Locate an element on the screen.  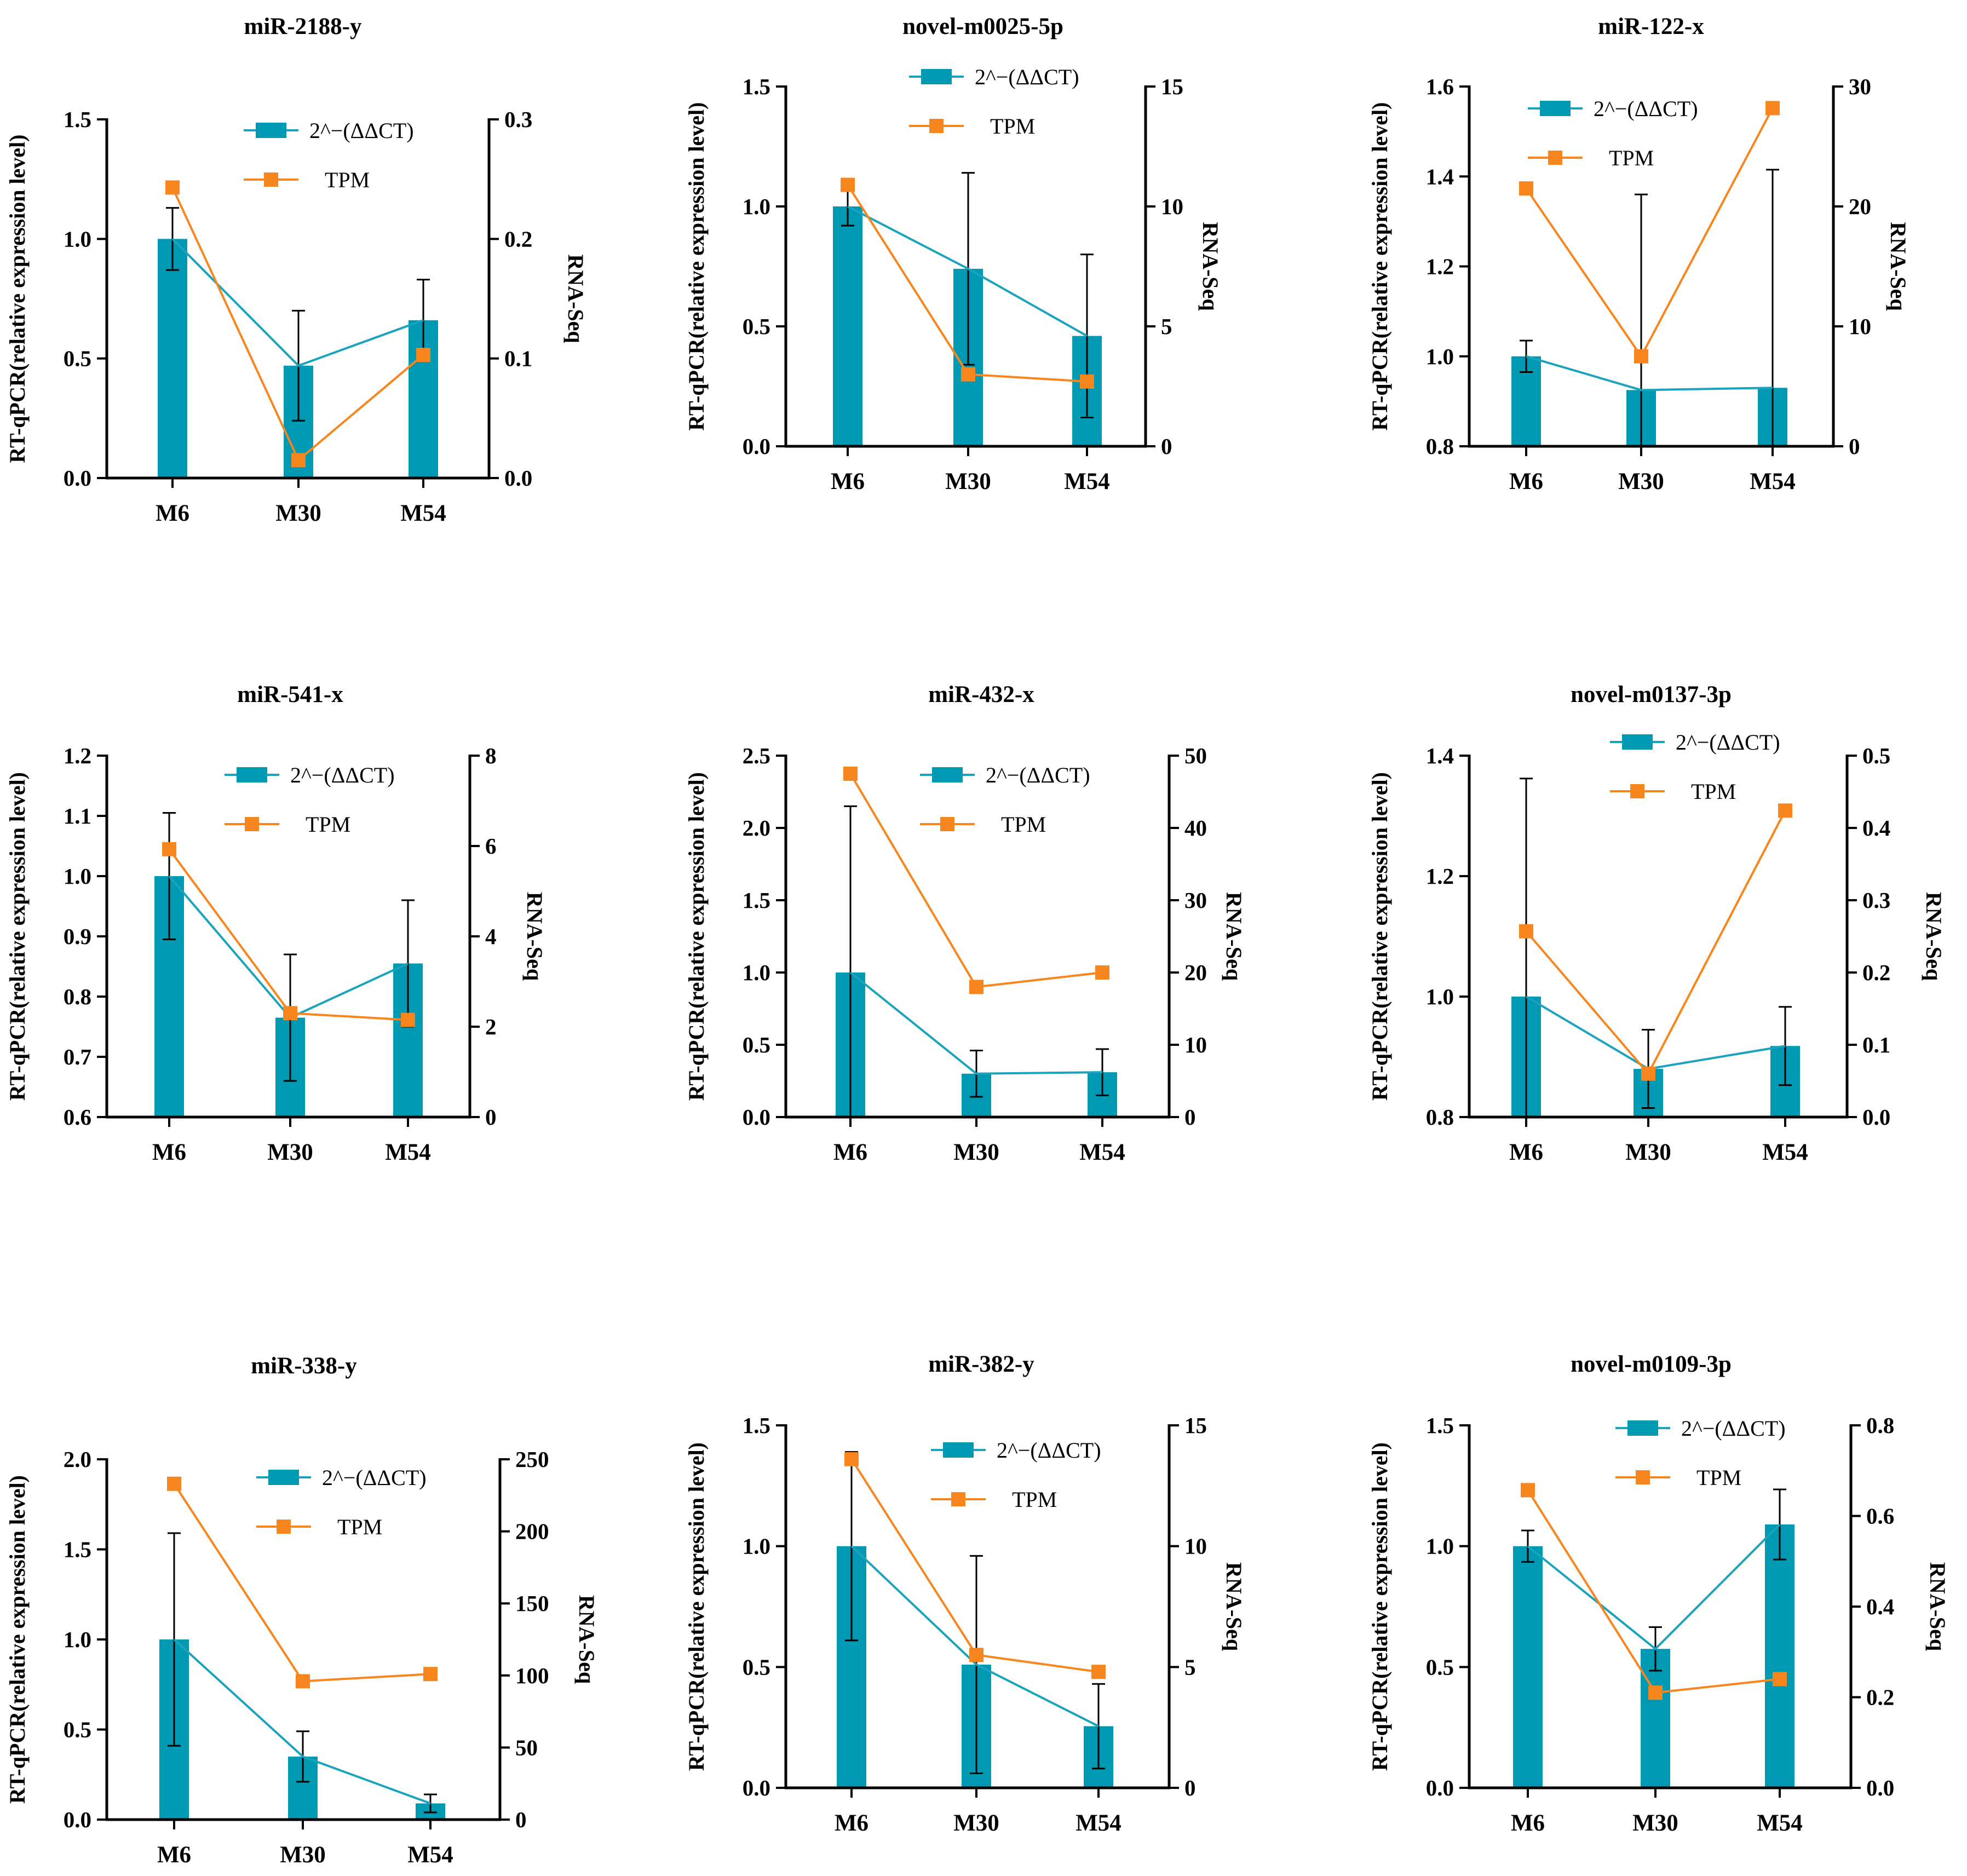
right-tick-label: 250 is located at coordinates (532, 1459).